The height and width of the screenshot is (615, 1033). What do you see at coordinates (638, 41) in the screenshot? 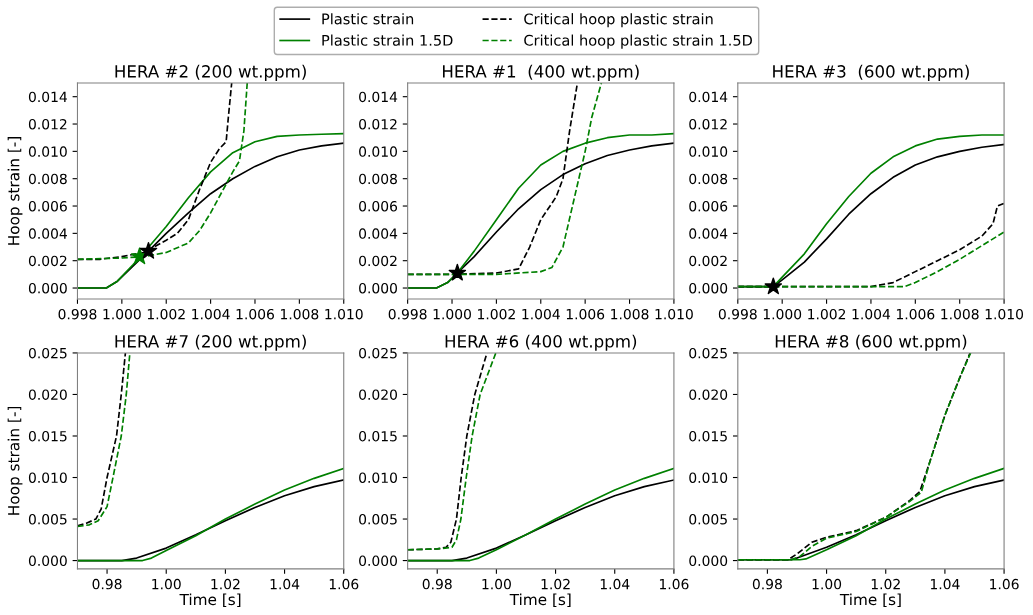
I see `legend-label: Critical hoop plastic strain 1.5D` at bounding box center [638, 41].